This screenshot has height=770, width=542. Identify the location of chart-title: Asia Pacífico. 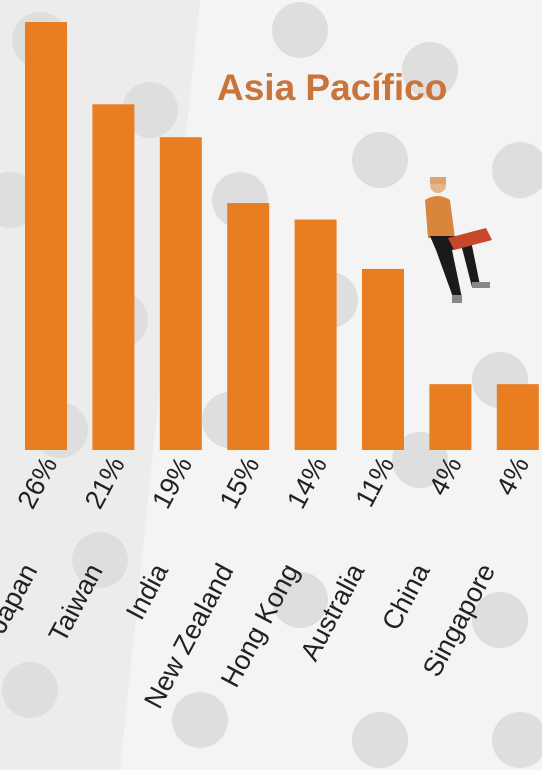
(332, 87).